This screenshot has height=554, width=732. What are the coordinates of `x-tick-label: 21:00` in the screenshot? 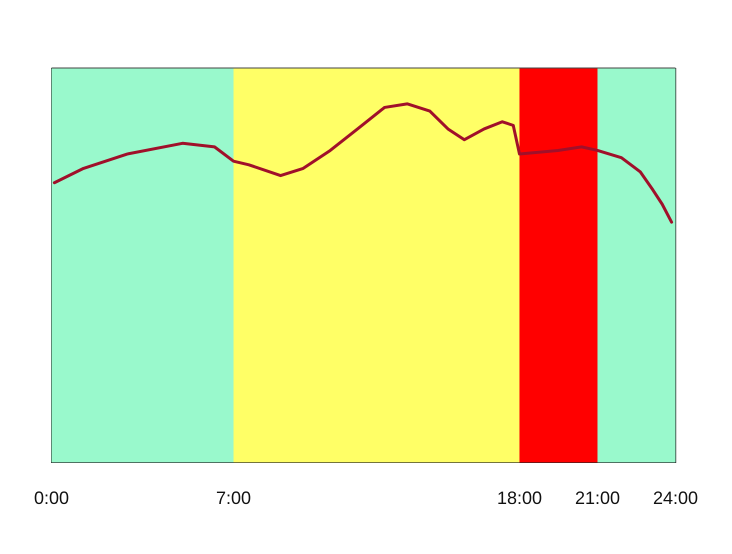 It's located at (597, 498).